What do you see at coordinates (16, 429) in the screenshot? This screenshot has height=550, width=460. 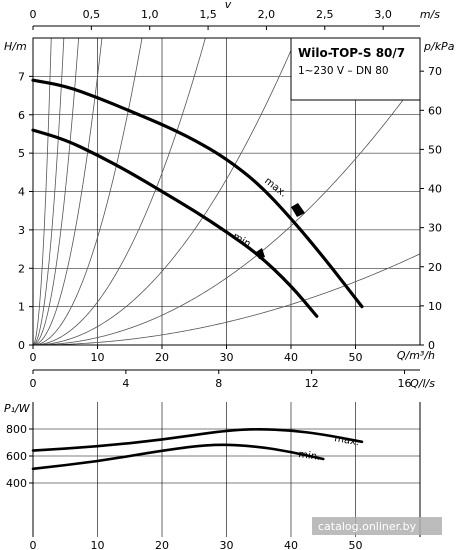 I see `y-tick-label: 800` at bounding box center [16, 429].